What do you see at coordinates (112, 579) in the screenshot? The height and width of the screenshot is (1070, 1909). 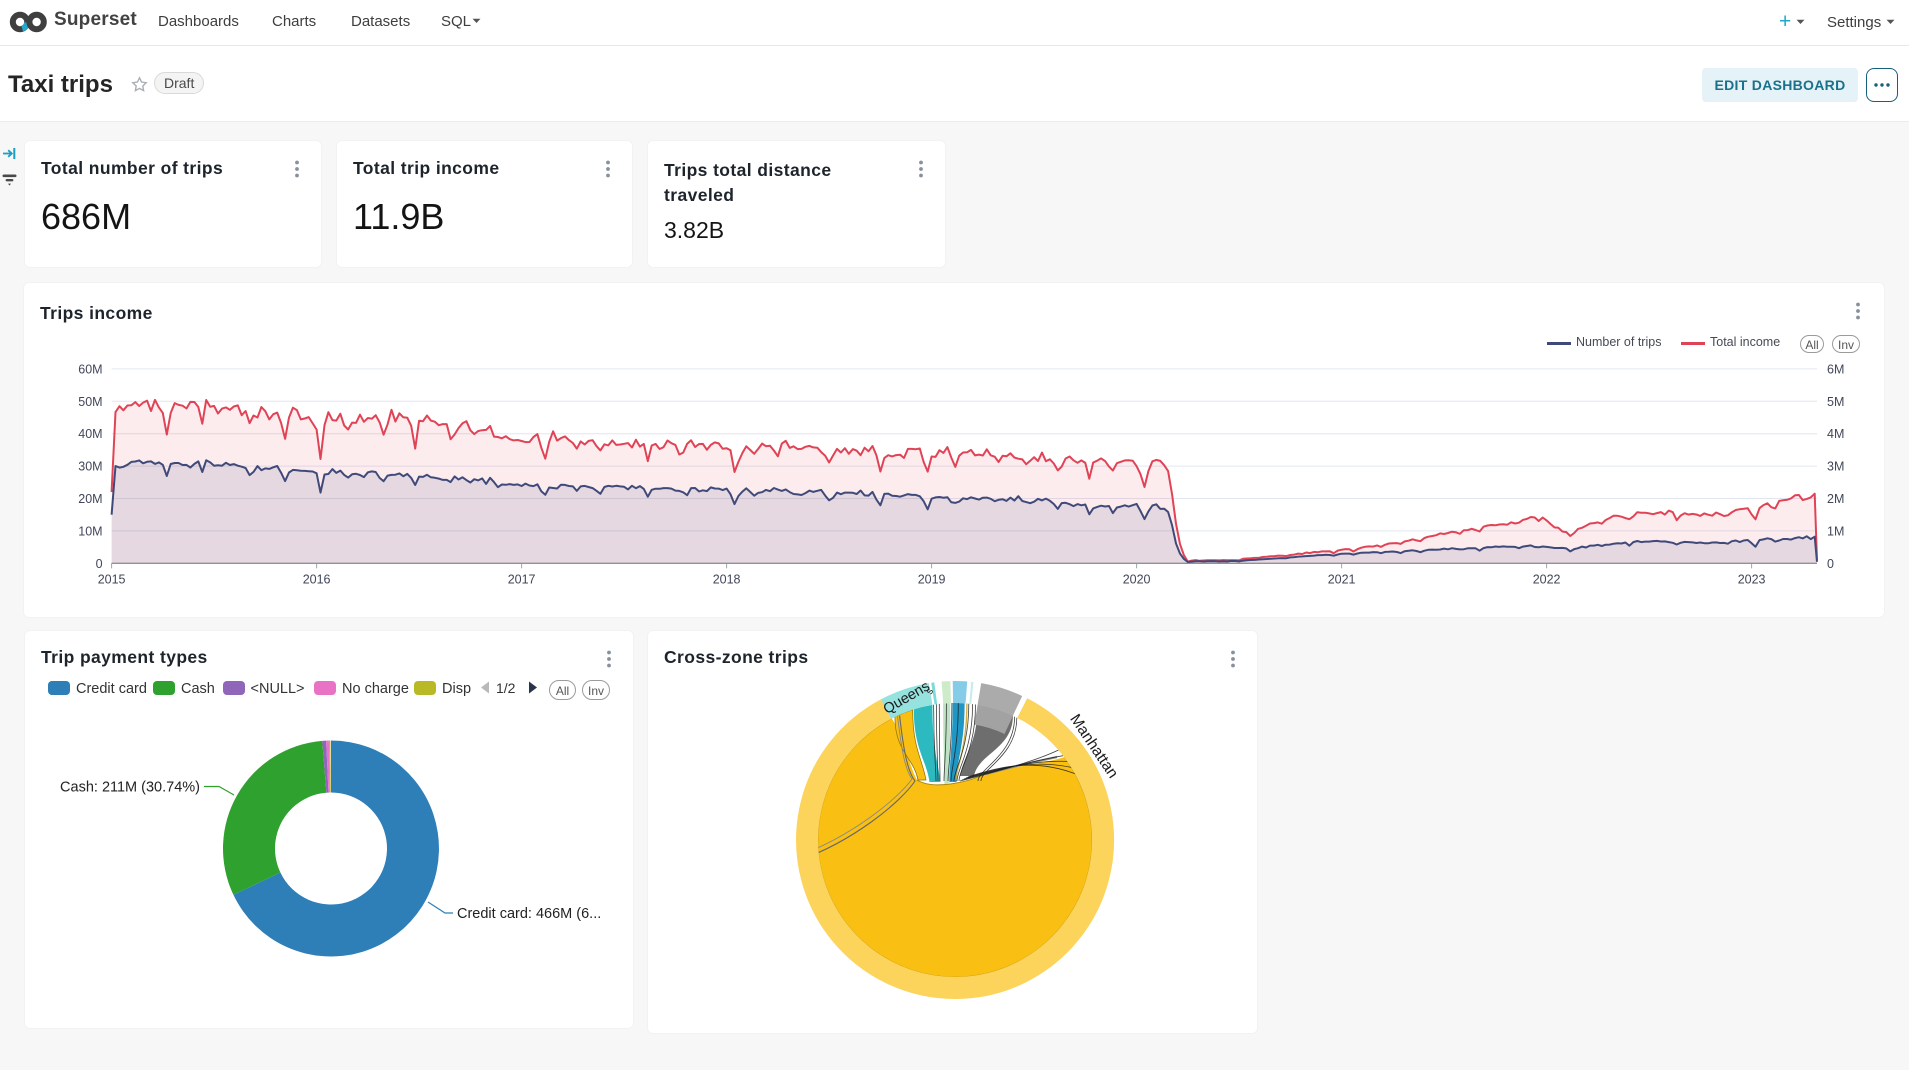 I see `svg-text: 2015` at bounding box center [112, 579].